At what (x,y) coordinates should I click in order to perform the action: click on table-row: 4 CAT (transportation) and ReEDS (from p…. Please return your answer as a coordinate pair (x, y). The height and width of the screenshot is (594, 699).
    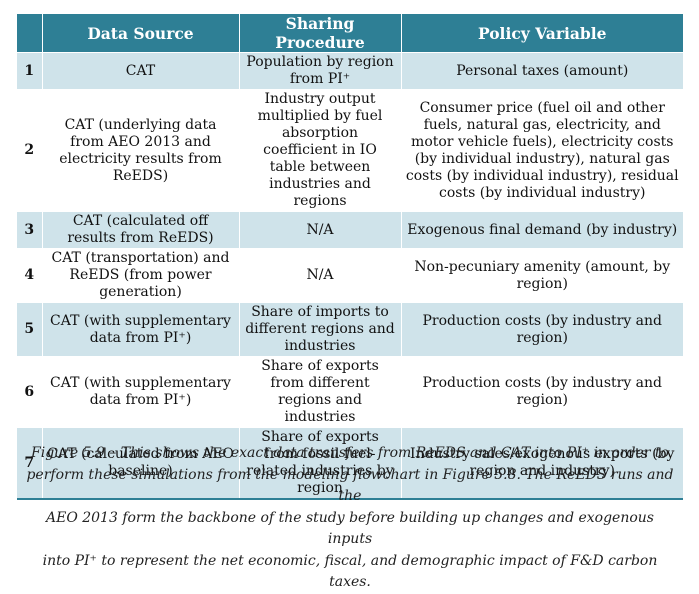
    Looking at the image, I should click on (350, 275).